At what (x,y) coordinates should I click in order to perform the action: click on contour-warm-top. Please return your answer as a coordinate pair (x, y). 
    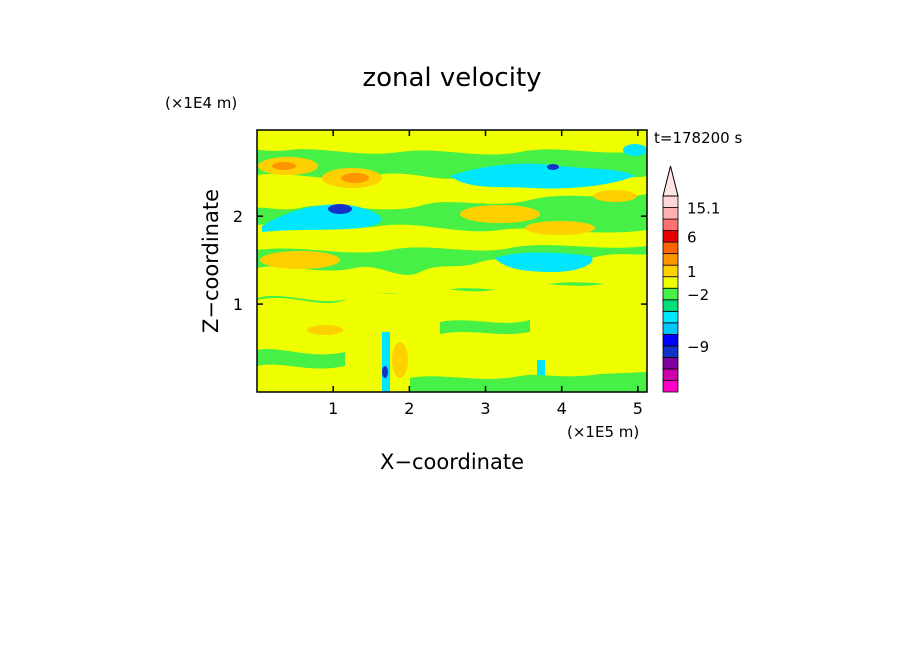
    Looking at the image, I should click on (452, 142).